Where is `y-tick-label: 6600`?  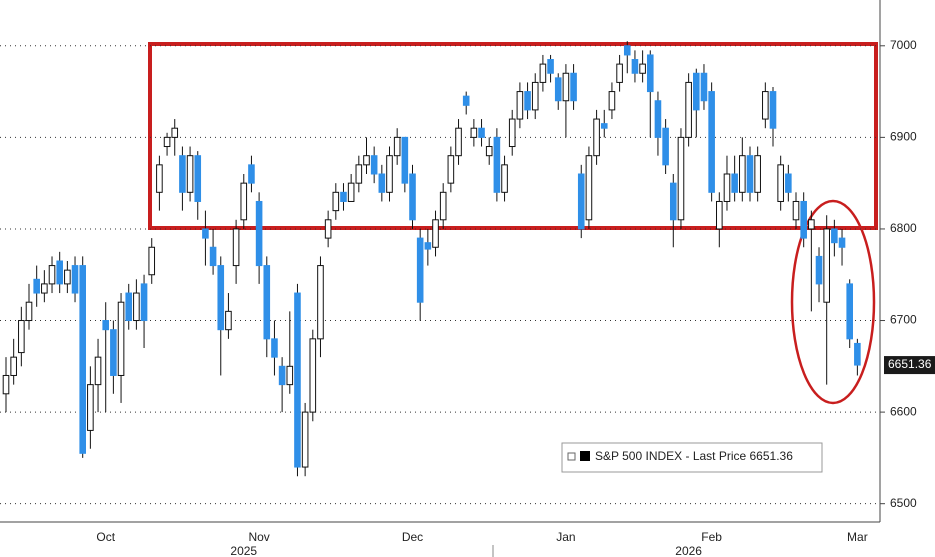 y-tick-label: 6600 is located at coordinates (903, 411).